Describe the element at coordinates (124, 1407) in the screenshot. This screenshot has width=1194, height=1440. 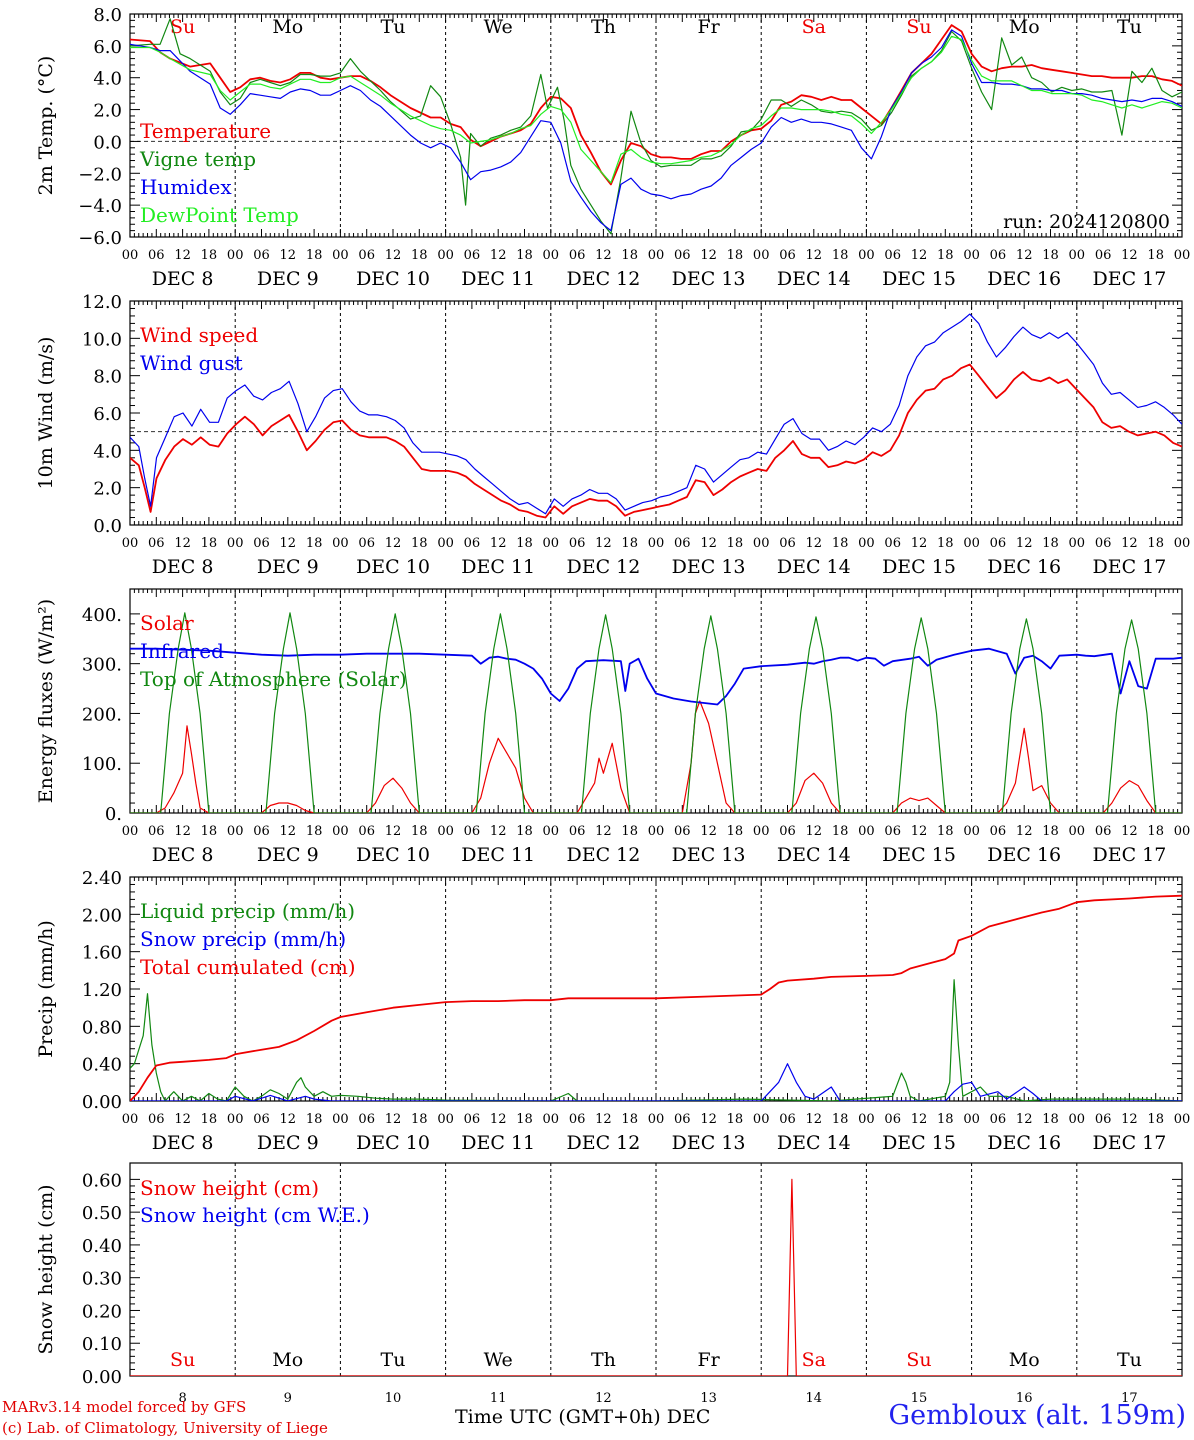
I see `model-credit-line: MARv3.14 model forced by GFS` at that location.